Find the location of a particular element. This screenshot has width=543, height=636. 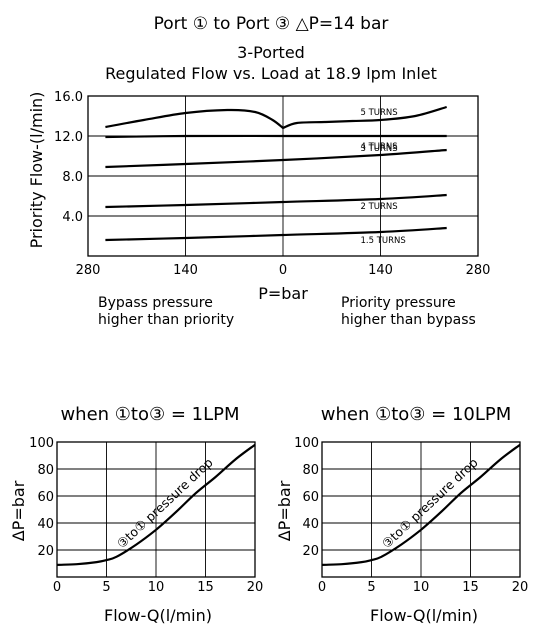

figure-title: Port ① to Port ③ △P=14 bar is located at coordinates (271, 24).